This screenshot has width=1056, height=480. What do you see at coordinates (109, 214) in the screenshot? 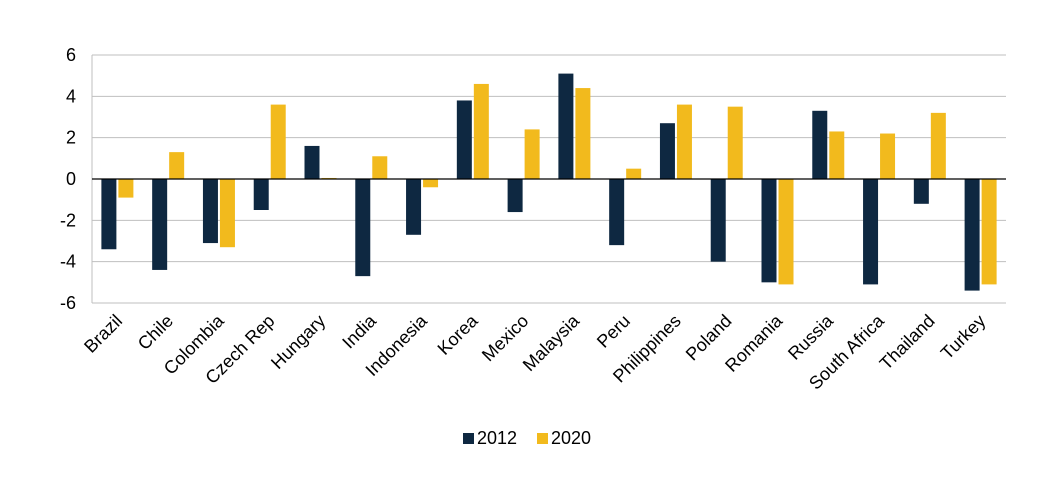
I see `bar-2012-brazil` at bounding box center [109, 214].